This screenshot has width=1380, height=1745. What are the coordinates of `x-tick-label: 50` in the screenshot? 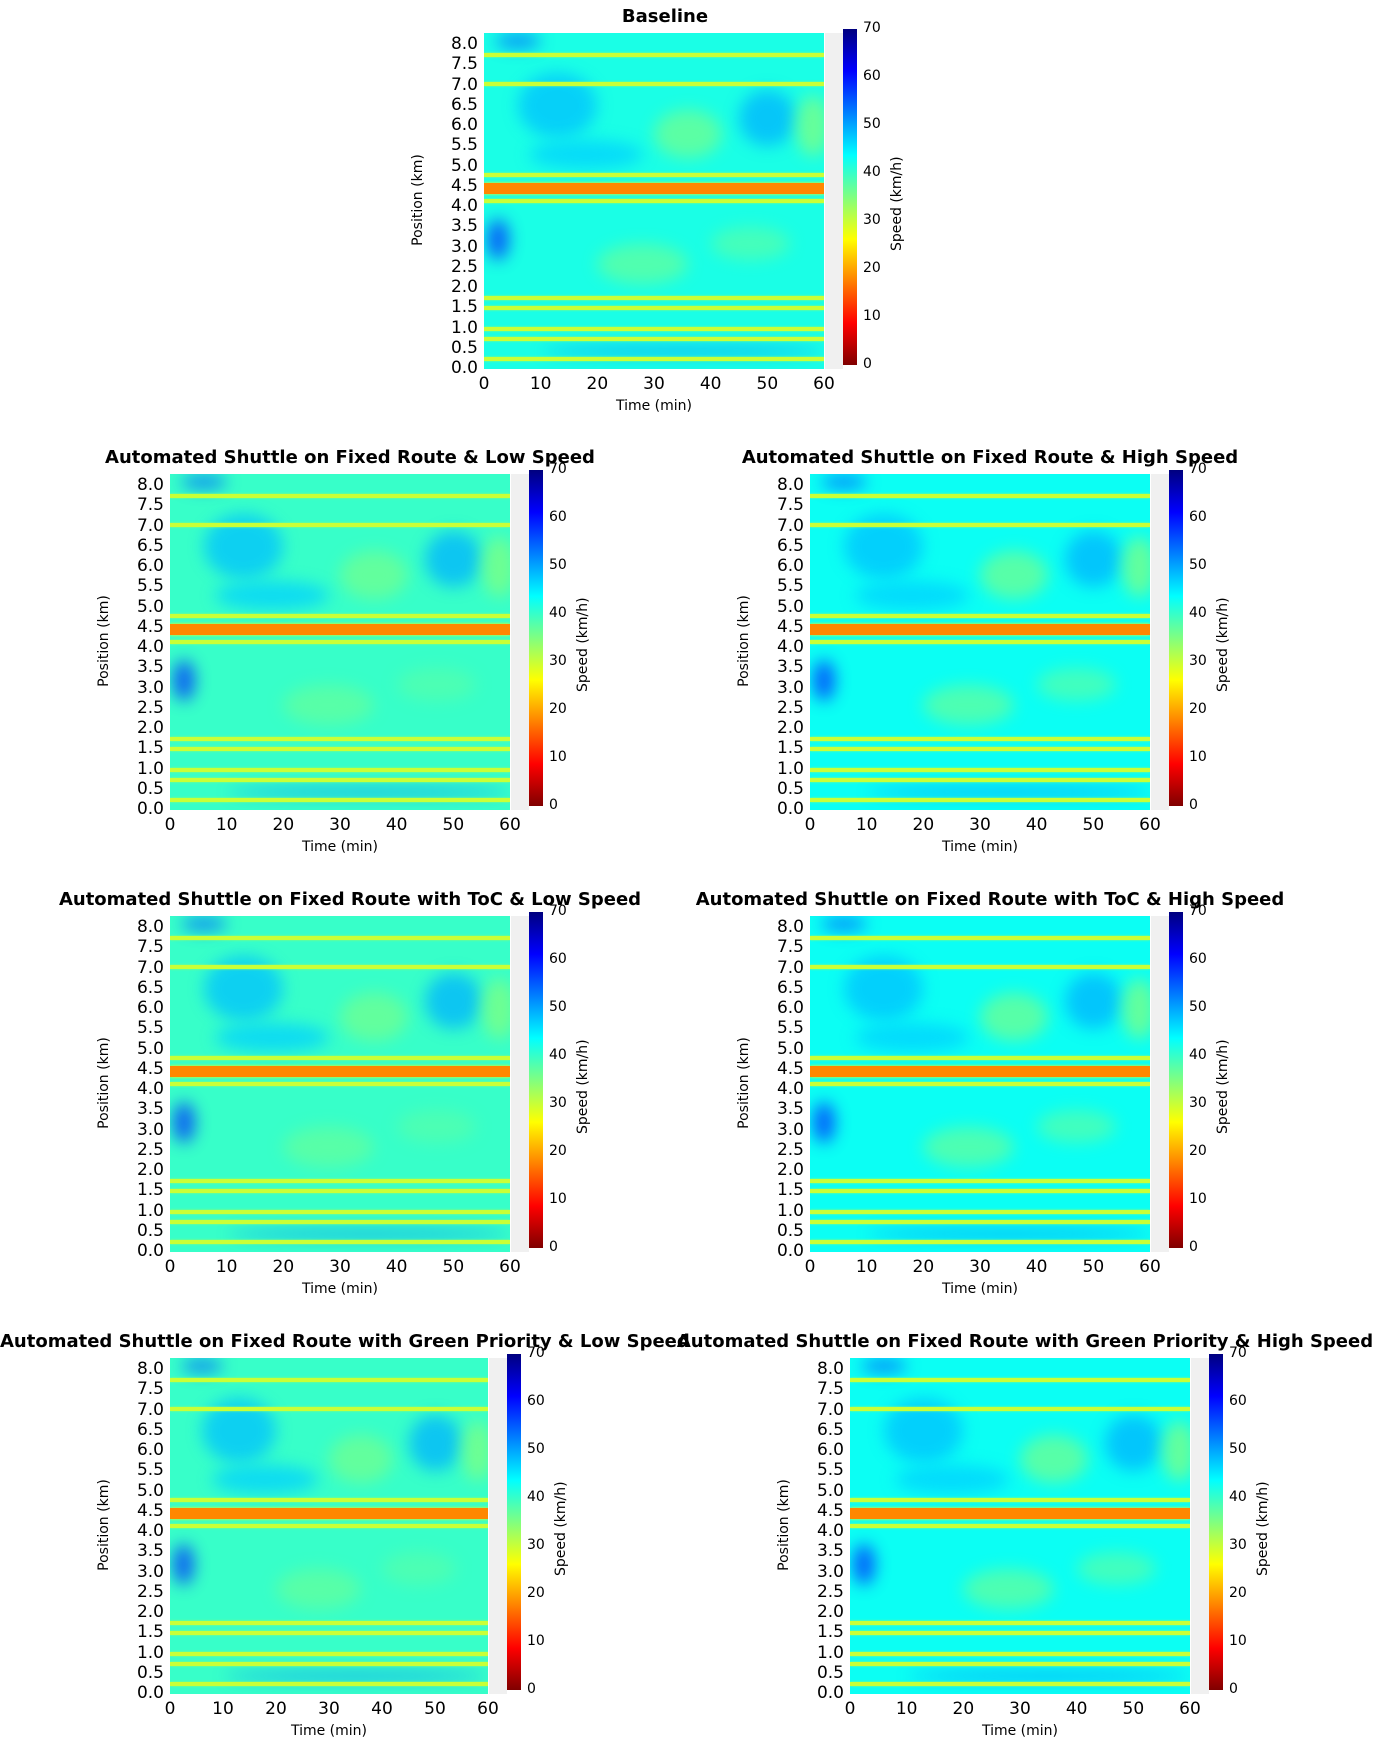 It's located at (453, 1267).